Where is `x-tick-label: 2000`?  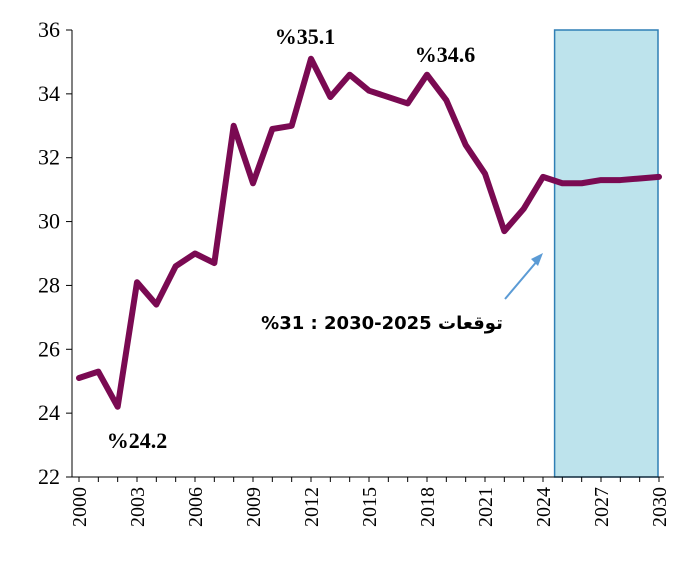 x-tick-label: 2000 is located at coordinates (80, 507).